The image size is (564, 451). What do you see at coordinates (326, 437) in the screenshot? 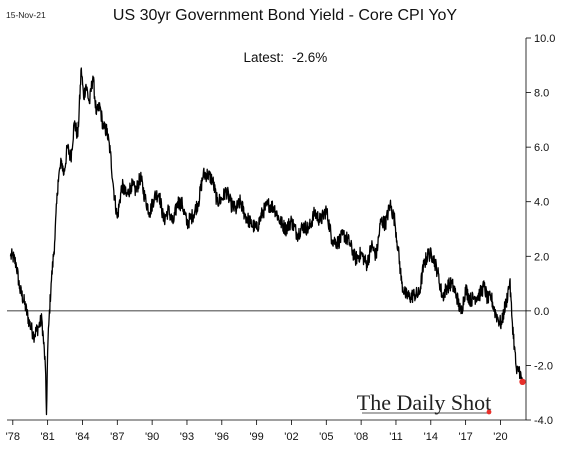
I see `x-tick-label: '05` at bounding box center [326, 437].